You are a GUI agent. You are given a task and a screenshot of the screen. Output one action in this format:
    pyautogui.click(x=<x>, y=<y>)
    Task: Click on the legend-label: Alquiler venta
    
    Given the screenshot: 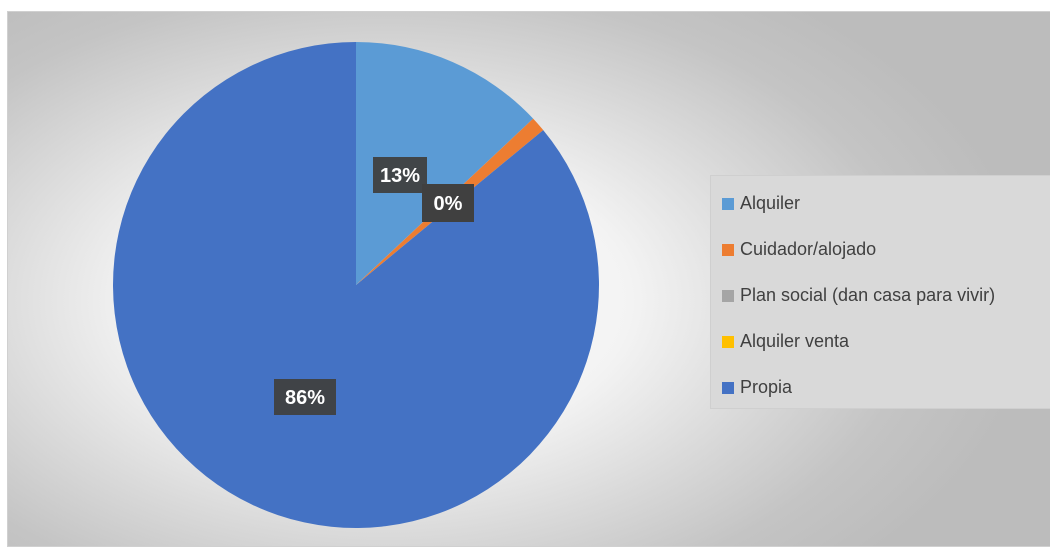 What is the action you would take?
    pyautogui.click(x=795, y=341)
    